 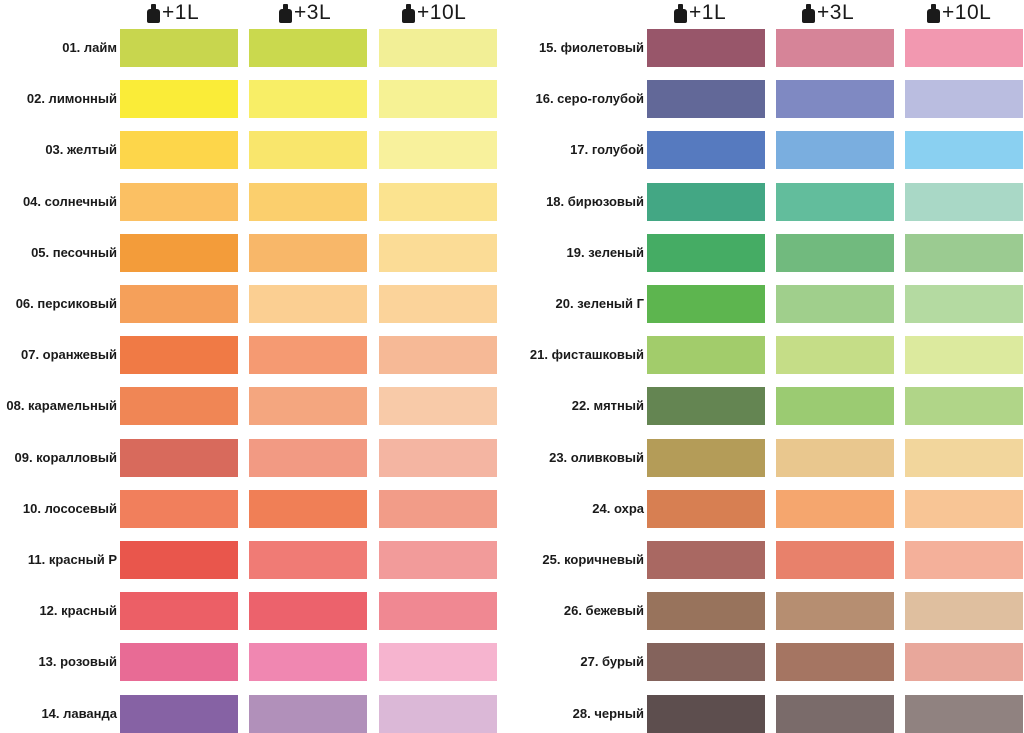 I want to click on color-row: 05. песочный, so click(x=250, y=252).